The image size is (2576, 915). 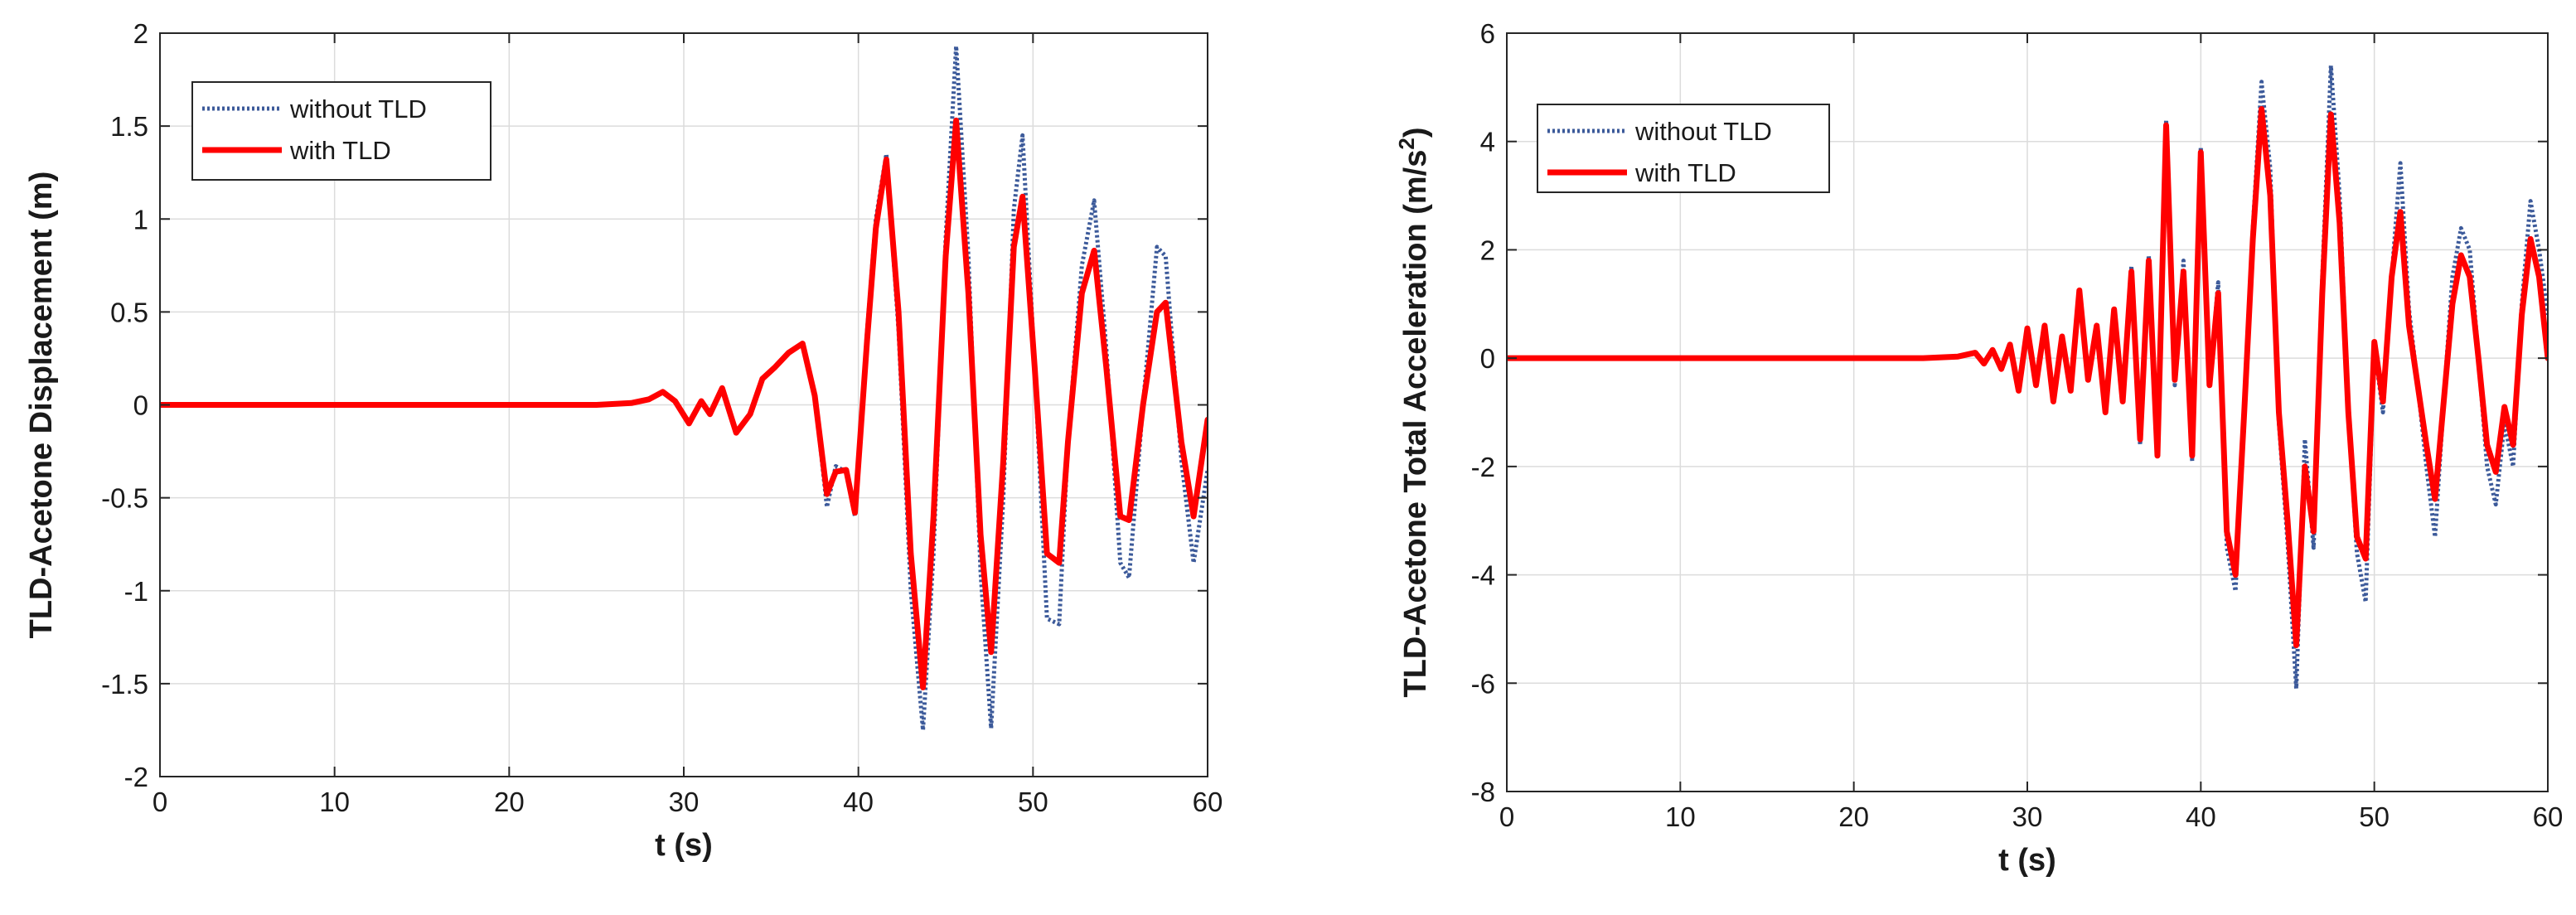 I want to click on y-tick-label: -0.5, so click(x=124, y=499).